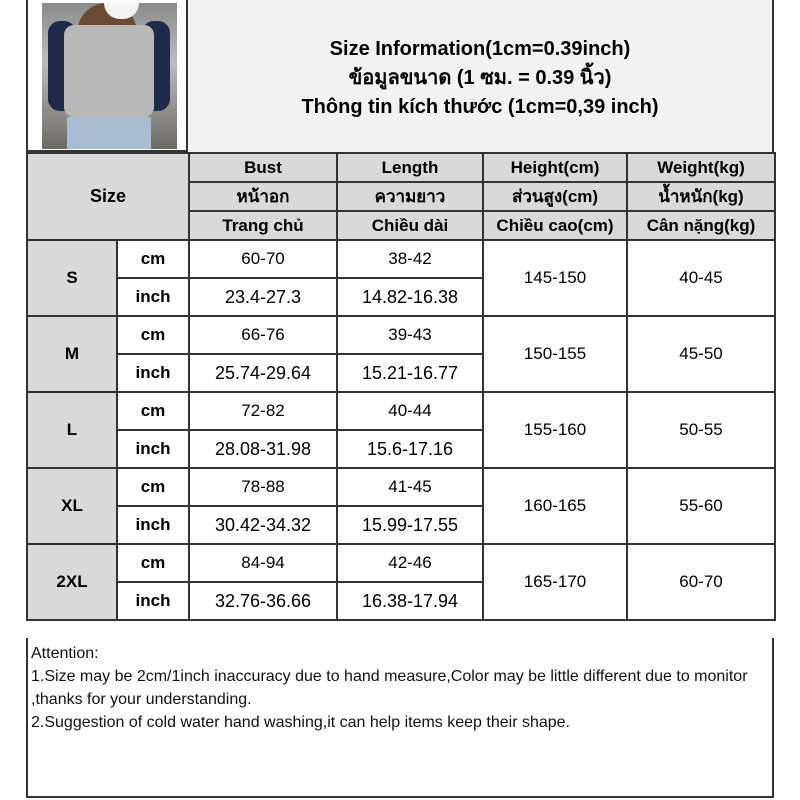 The width and height of the screenshot is (800, 800). Describe the element at coordinates (701, 278) in the screenshot. I see `weight-value: 40-45` at that location.